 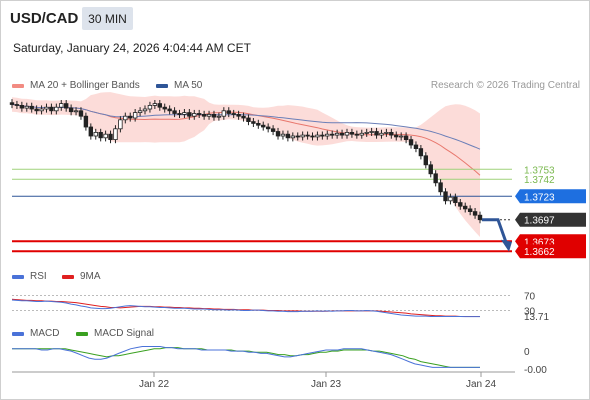 What do you see at coordinates (506, 245) in the screenshot?
I see `forecast-arrowhead` at bounding box center [506, 245].